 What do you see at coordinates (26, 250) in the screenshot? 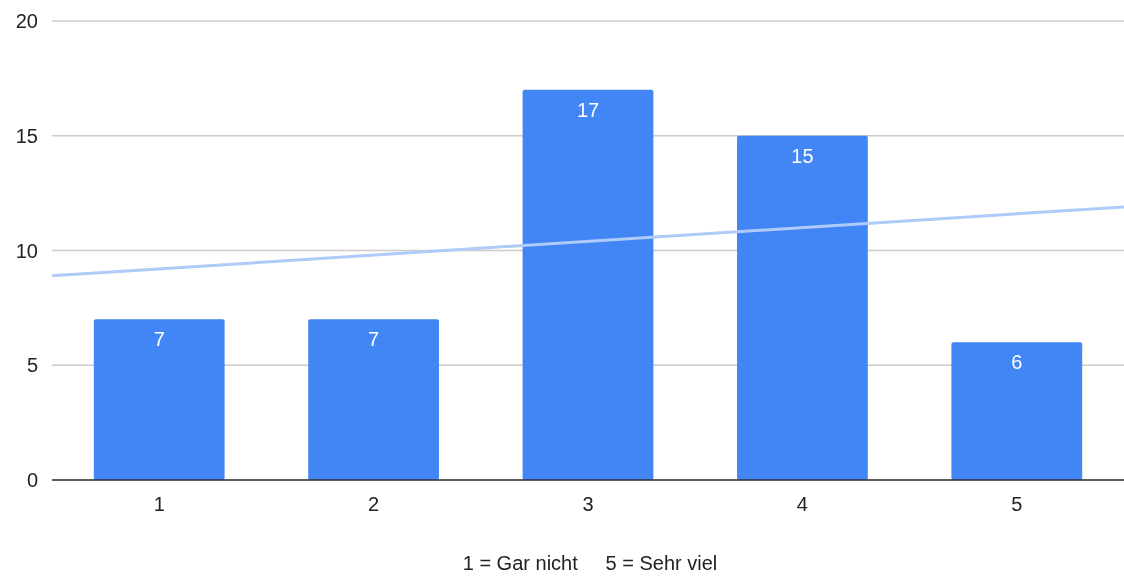
I see `y-tick-label: 10` at bounding box center [26, 250].